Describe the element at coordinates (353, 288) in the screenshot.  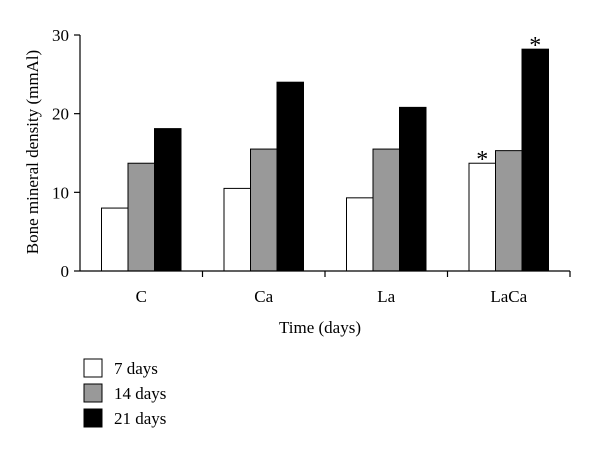
I see `x-ticks: C Ca La LaCa` at that location.